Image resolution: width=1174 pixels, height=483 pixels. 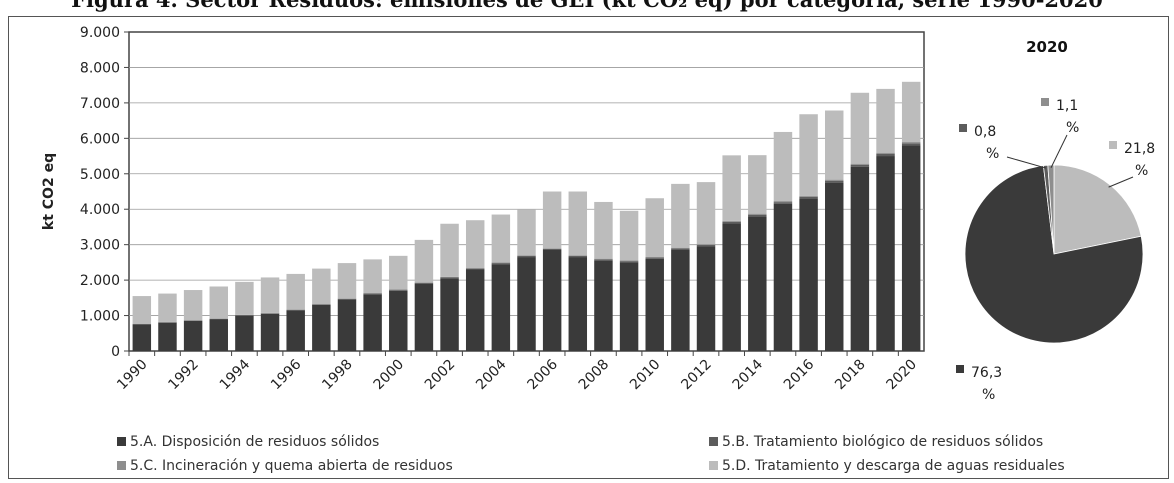 I want to click on bar-5b-2014, so click(x=757, y=215).